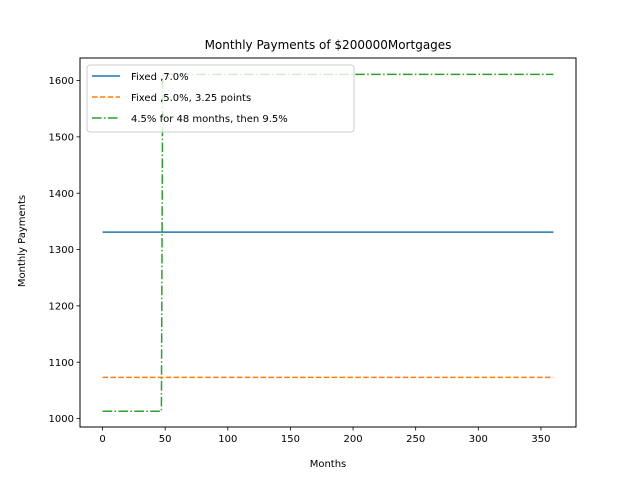 The height and width of the screenshot is (480, 640). I want to click on x-tick-label: 250, so click(415, 439).